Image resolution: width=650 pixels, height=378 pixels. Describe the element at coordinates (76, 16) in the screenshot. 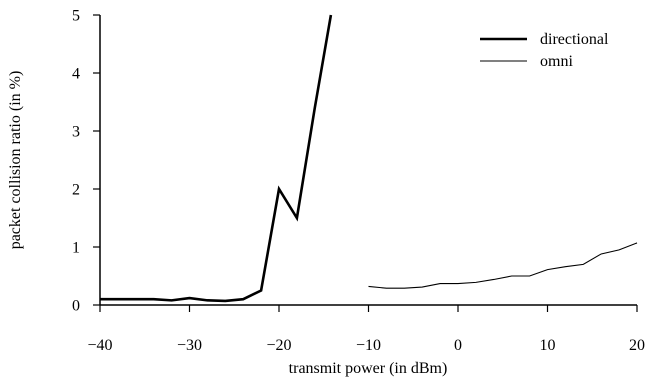

I see `y-tick-label: 5` at that location.